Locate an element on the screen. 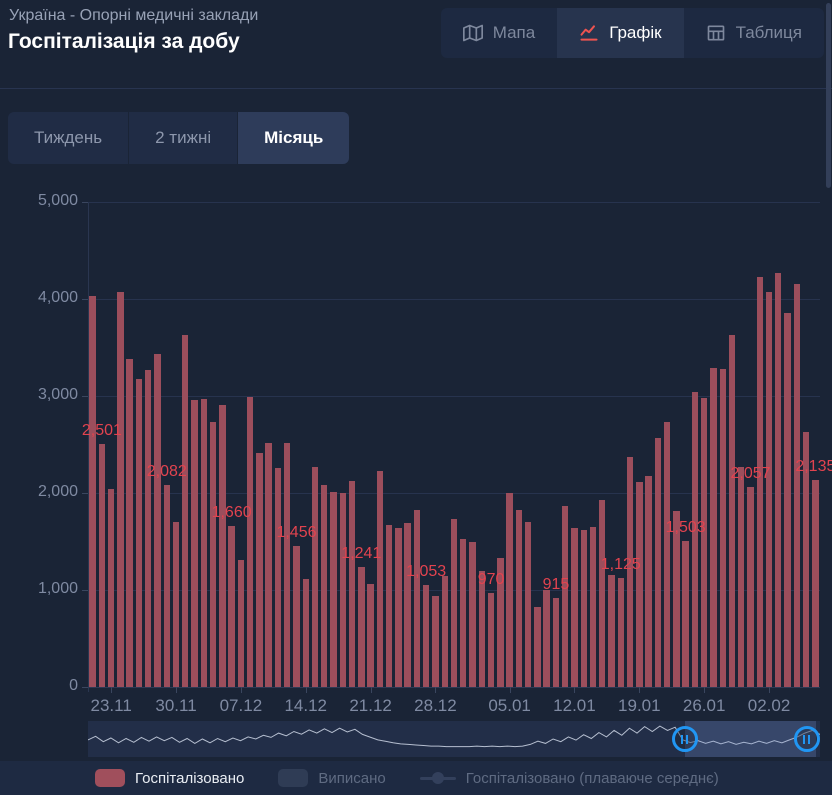  y-axis-label: 2,000 is located at coordinates (57, 491).